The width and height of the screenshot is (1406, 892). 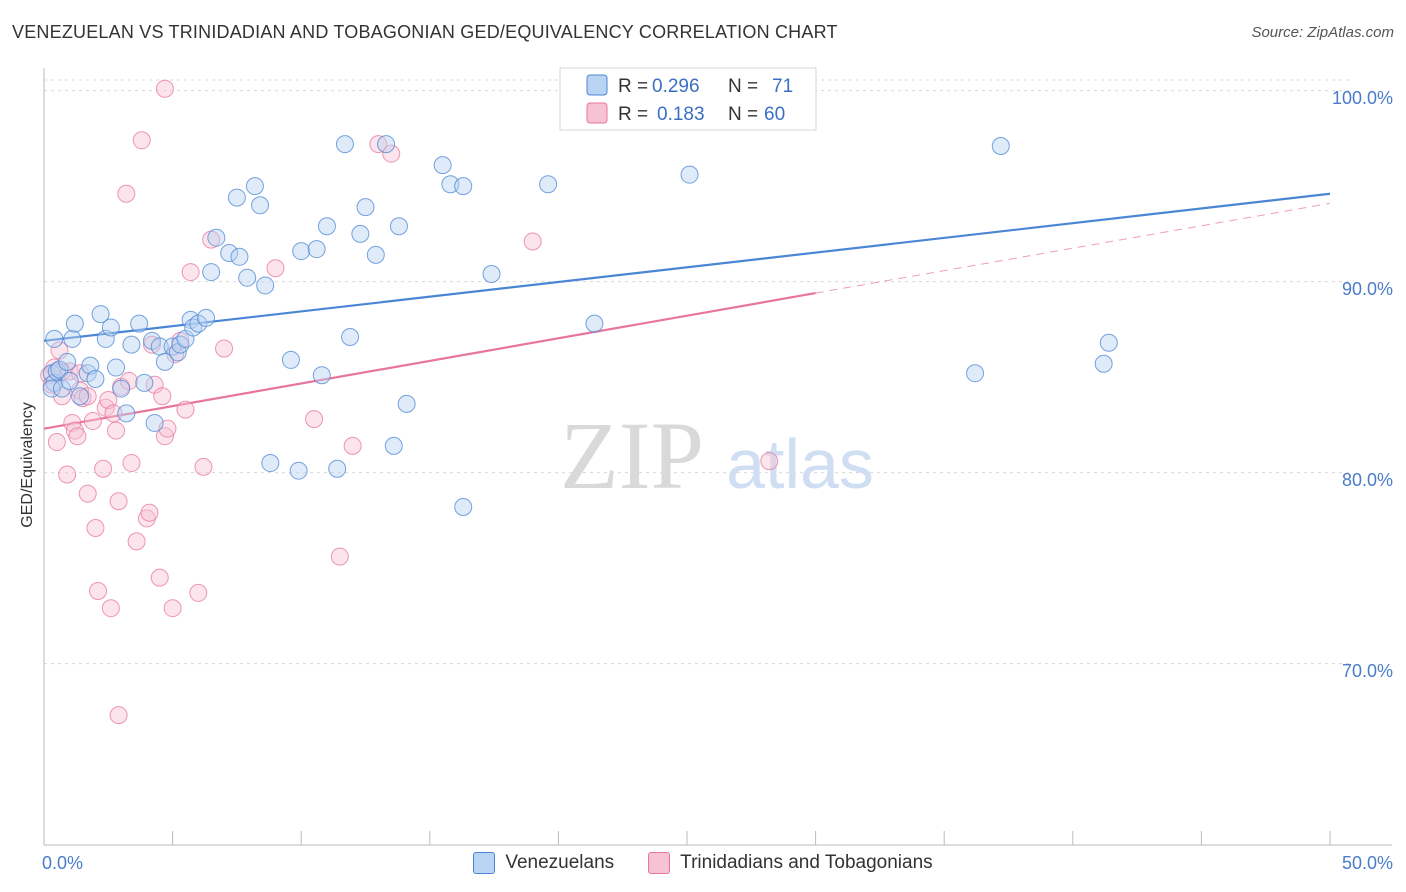 What do you see at coordinates (1322, 32) in the screenshot?
I see `source-credit: Source: ZipAtlas.com` at bounding box center [1322, 32].